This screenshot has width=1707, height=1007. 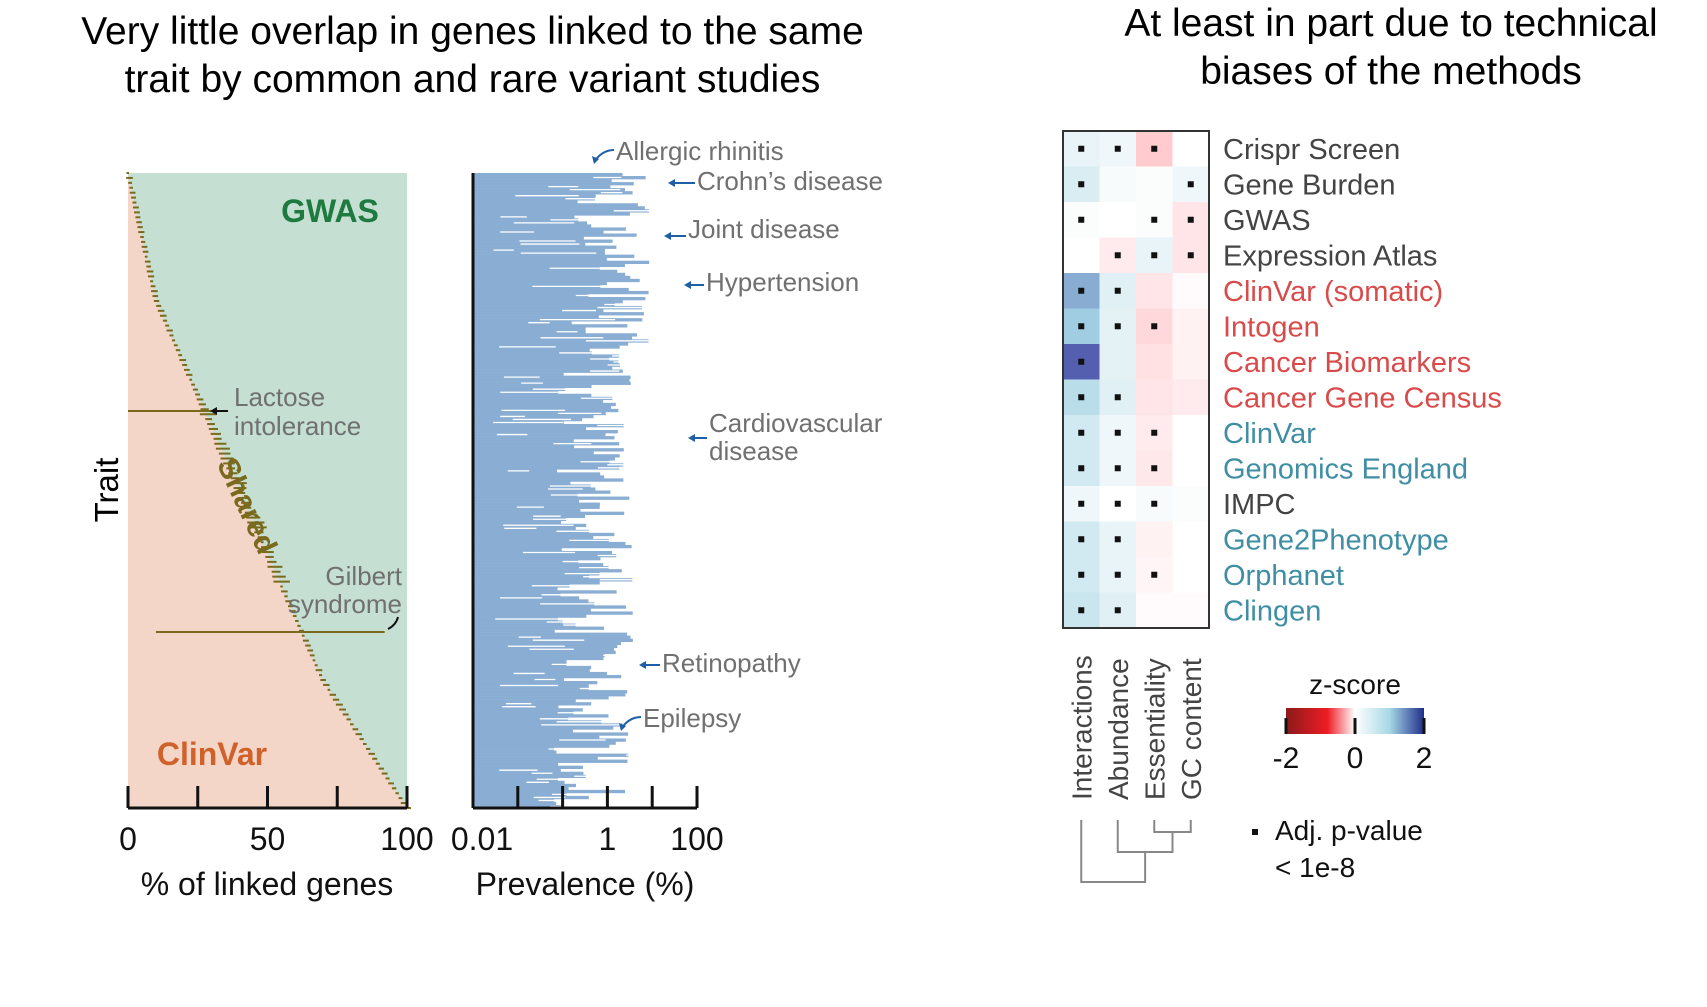 I want to click on heatmap-row-label: Orphanet, so click(x=1283, y=576).